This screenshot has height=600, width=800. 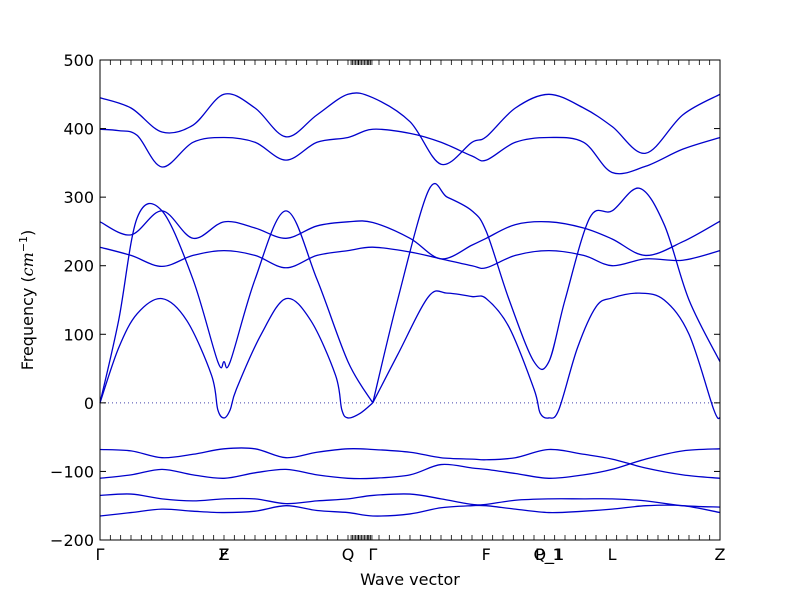 I want to click on y-axis-label: Frequency (cm−1), so click(x=27, y=300).